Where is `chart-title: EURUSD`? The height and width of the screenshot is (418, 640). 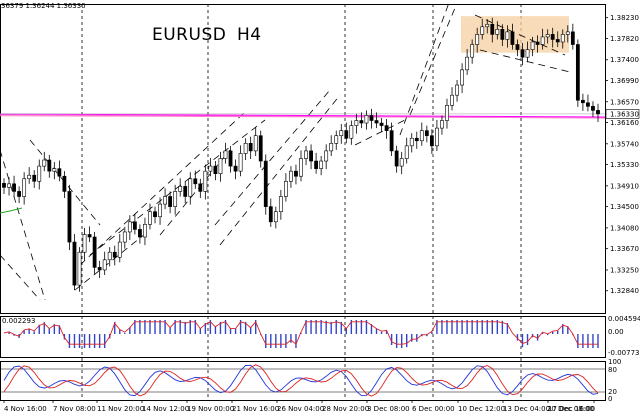
chart-title: EURUSD is located at coordinates (189, 35).